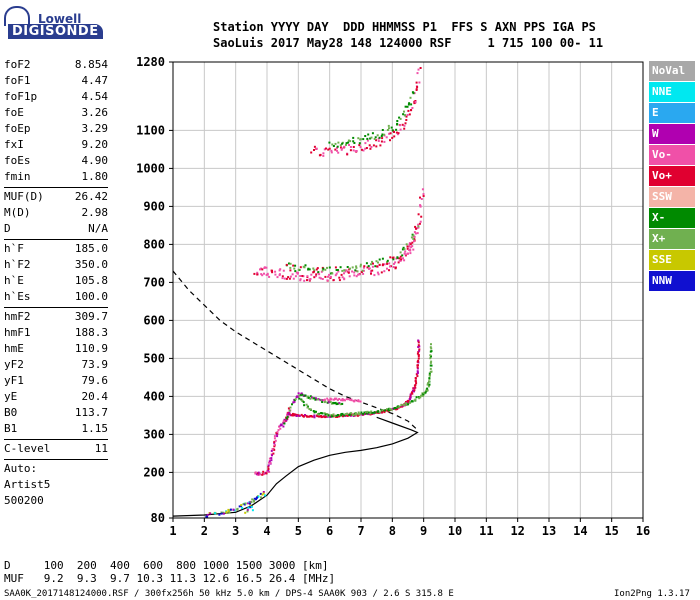  What do you see at coordinates (24, 500) in the screenshot?
I see `auto-version: 500200` at bounding box center [24, 500].